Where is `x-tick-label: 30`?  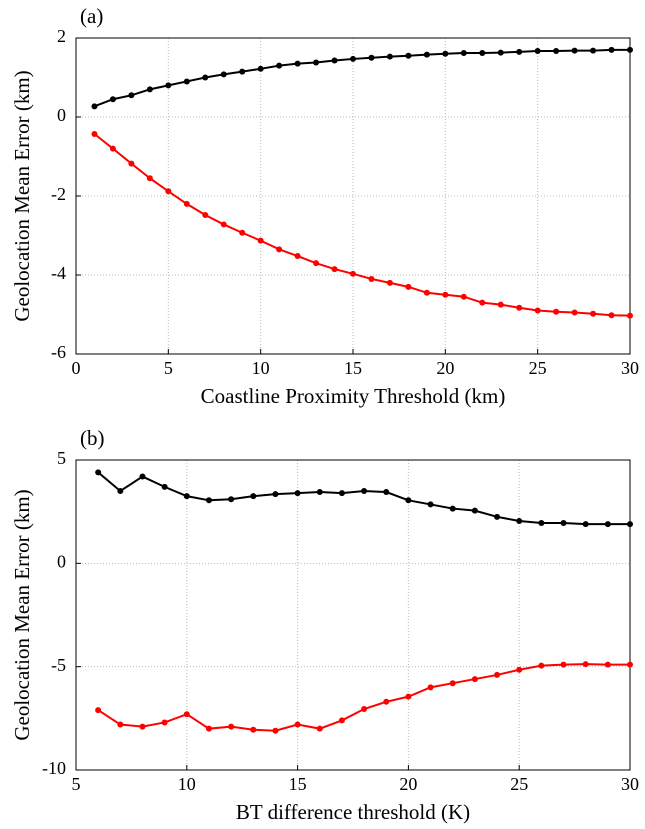
x-tick-label: 30 is located at coordinates (630, 368).